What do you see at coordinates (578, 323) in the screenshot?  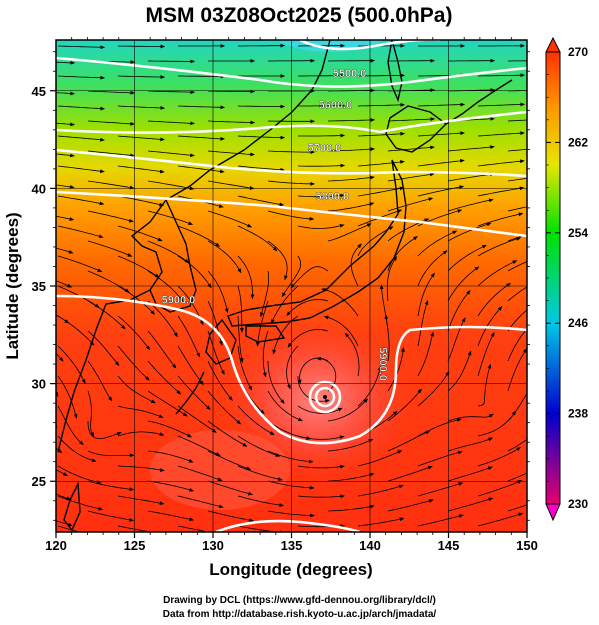 I see `colorbar-tick-label: 246` at bounding box center [578, 323].